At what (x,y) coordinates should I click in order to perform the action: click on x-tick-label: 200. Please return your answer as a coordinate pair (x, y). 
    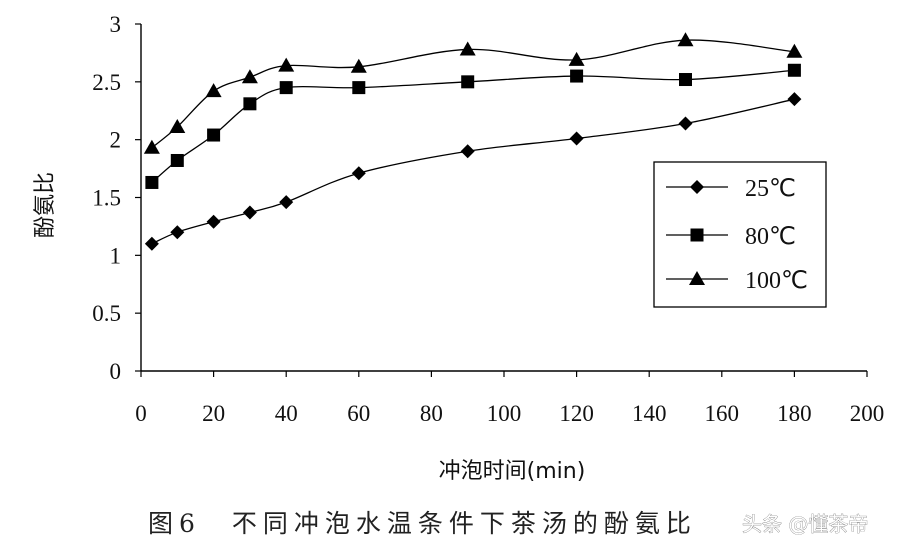
    Looking at the image, I should click on (867, 413).